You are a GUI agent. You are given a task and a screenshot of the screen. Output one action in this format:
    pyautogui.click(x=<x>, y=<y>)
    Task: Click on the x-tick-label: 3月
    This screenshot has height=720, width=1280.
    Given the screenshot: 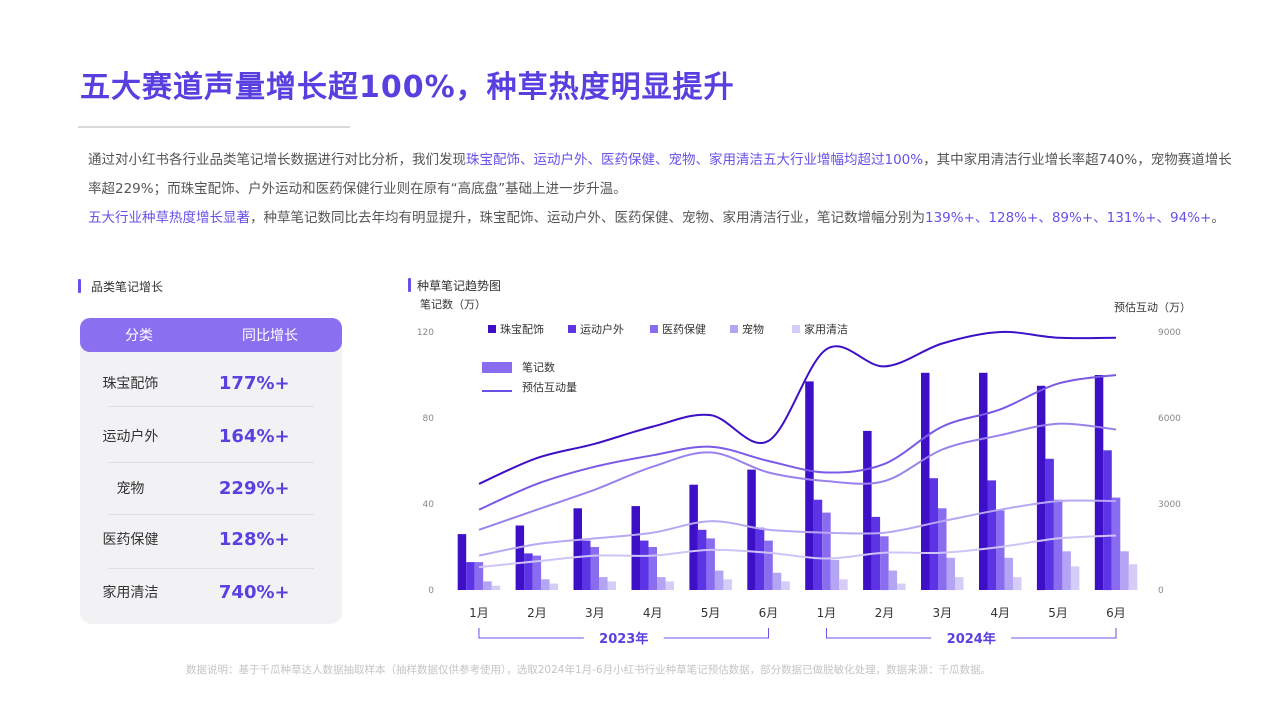 What is the action you would take?
    pyautogui.click(x=942, y=613)
    